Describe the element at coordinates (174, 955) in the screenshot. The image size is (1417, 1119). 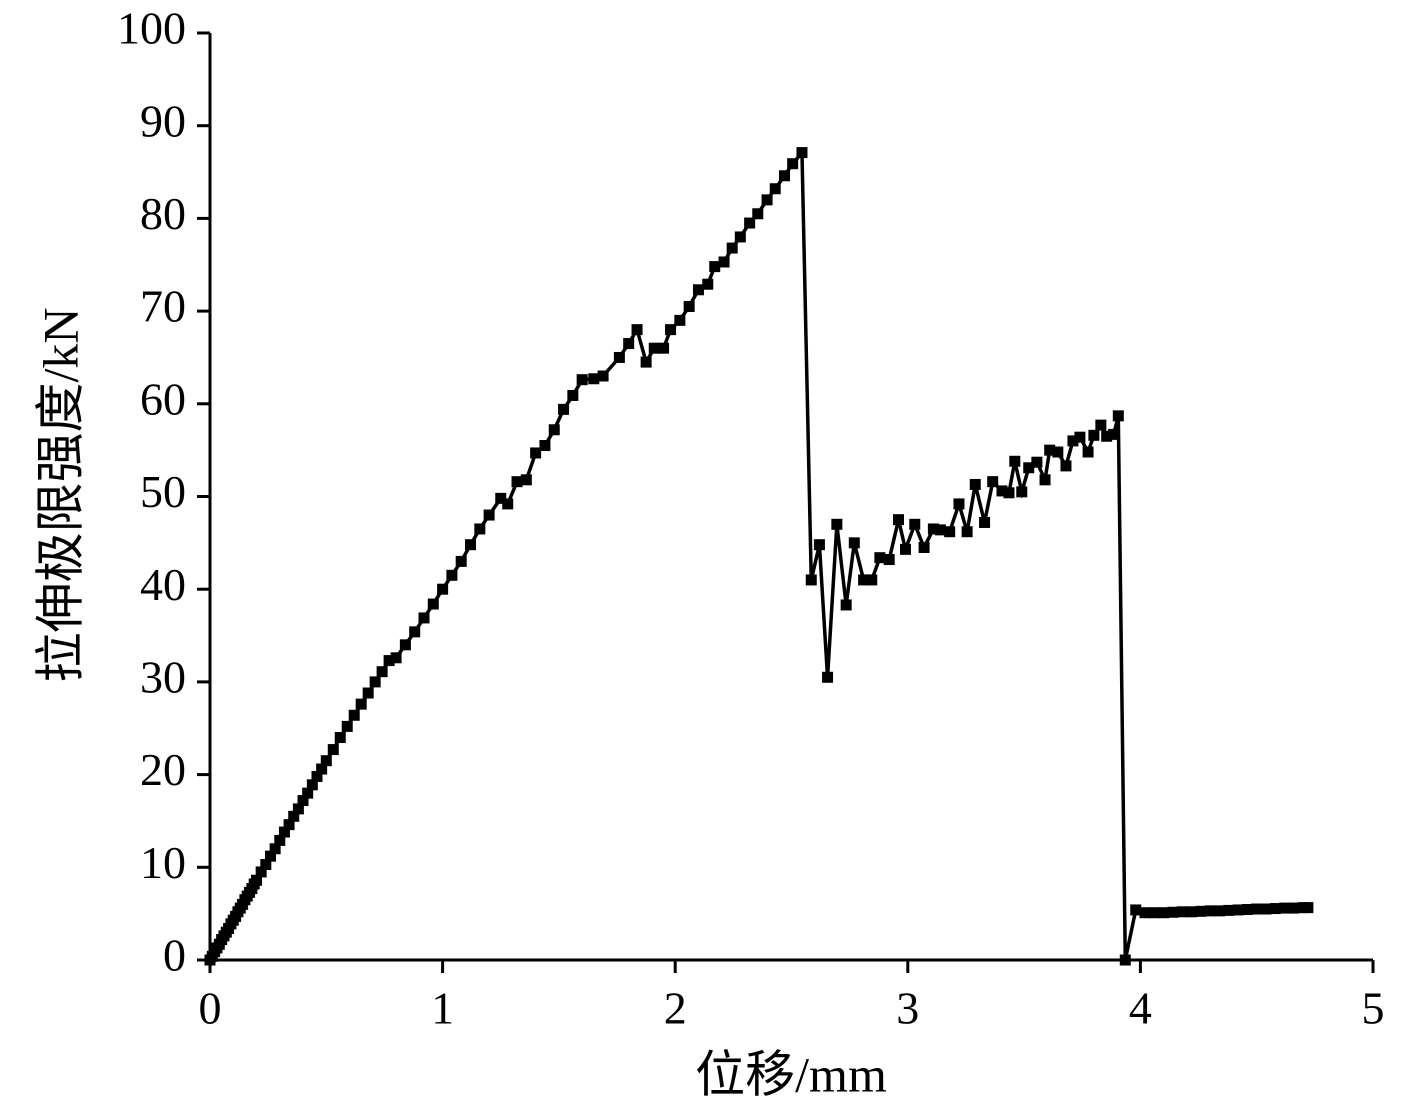
I see `y-tick-label: 0` at that location.